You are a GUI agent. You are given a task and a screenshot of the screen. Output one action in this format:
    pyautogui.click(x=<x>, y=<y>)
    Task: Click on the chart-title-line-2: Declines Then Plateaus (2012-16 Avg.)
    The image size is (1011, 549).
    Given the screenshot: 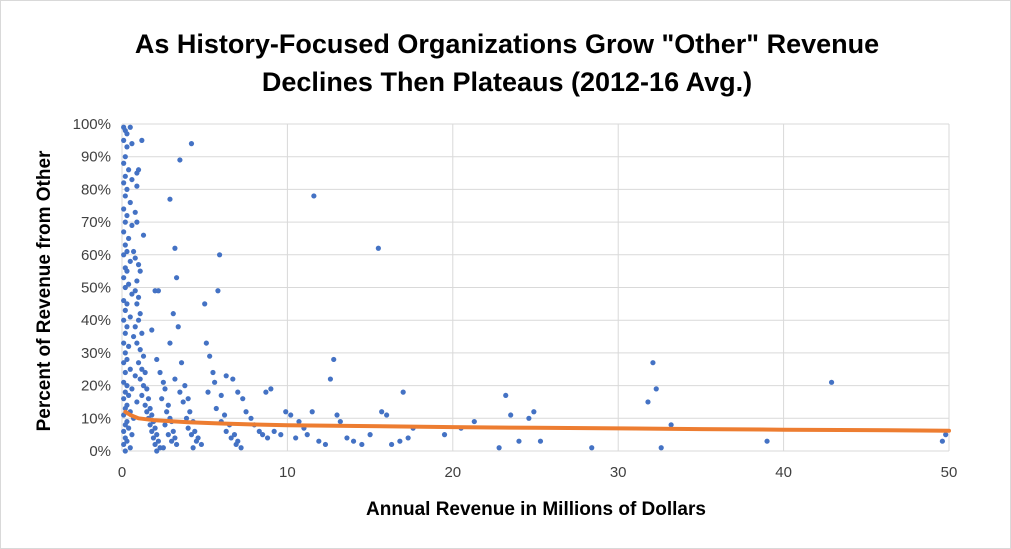 What is the action you would take?
    pyautogui.click(x=507, y=82)
    